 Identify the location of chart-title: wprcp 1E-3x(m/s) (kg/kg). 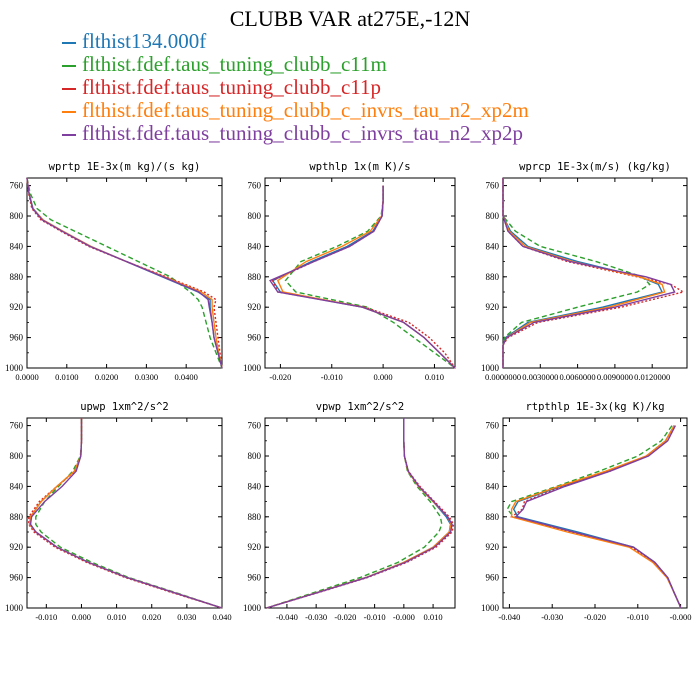
(595, 167).